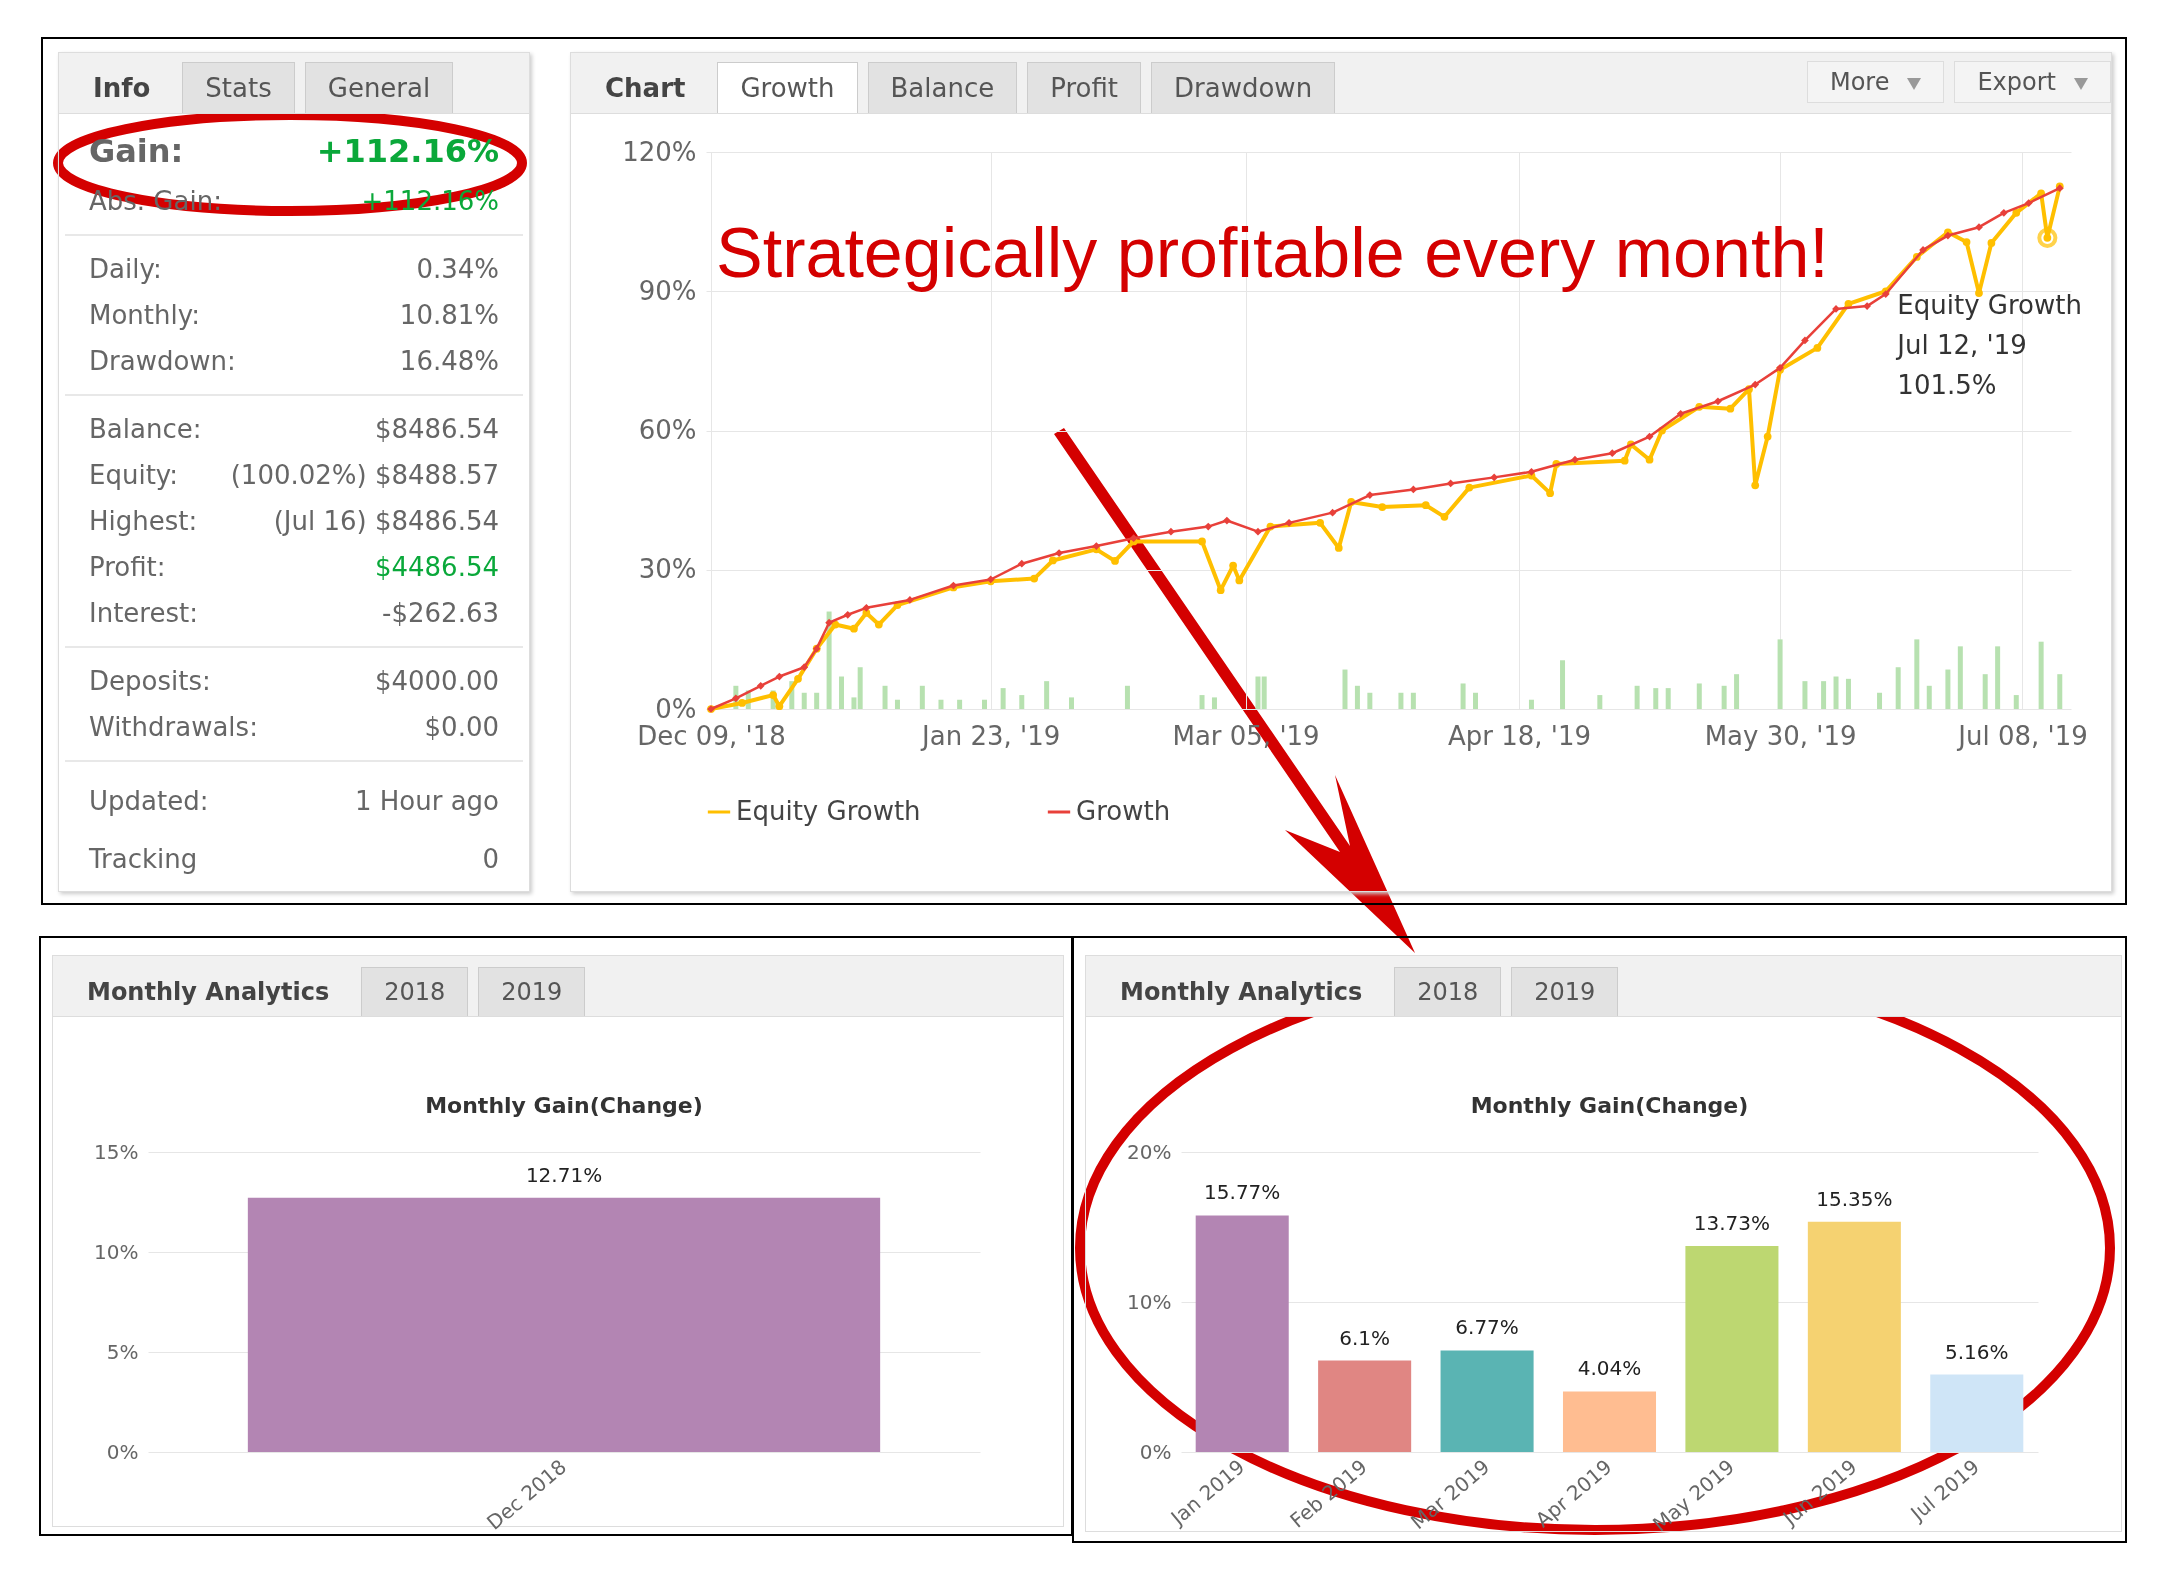 This screenshot has width=2165, height=1573. I want to click on text: 10.81%, so click(449, 315).